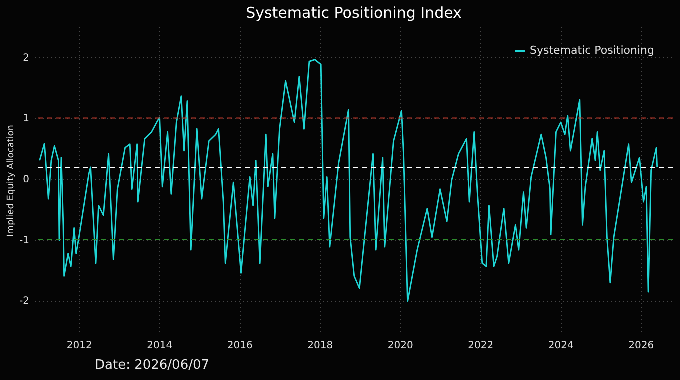 This screenshot has height=380, width=680. Describe the element at coordinates (240, 346) in the screenshot. I see `x-tick-label: 2016` at that location.